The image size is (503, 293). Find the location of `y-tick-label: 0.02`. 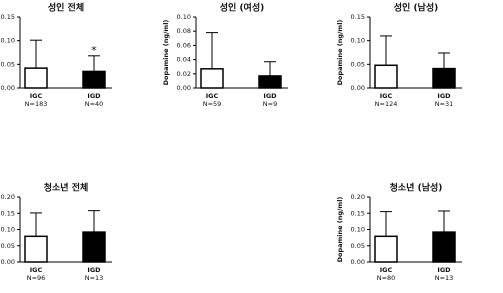

y-tick-label: 0.02 is located at coordinates (184, 74).